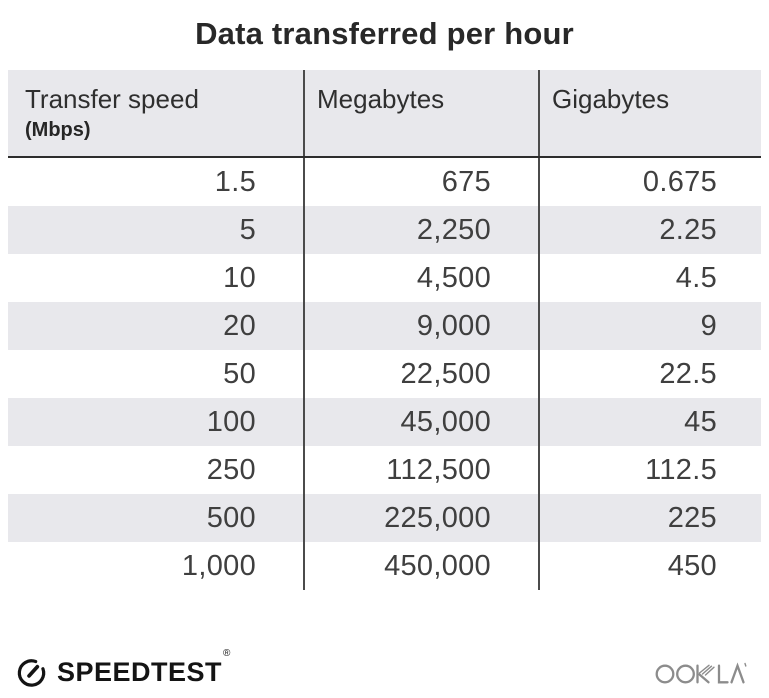 This screenshot has width=769, height=698. Describe the element at coordinates (247, 230) in the screenshot. I see `cell-speed: 5` at that location.